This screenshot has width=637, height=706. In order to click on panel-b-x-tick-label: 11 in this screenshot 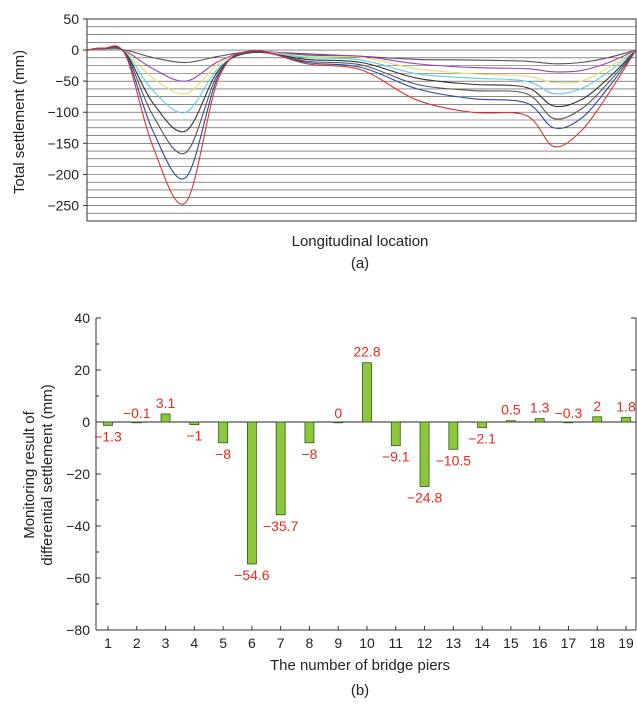, I will do `click(396, 643)`.